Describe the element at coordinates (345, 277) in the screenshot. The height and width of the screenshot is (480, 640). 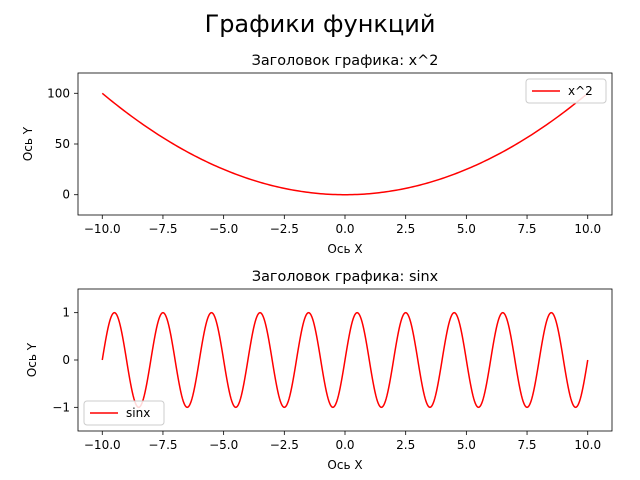
I see `subplot-title: Заголовок графика: sinx` at that location.